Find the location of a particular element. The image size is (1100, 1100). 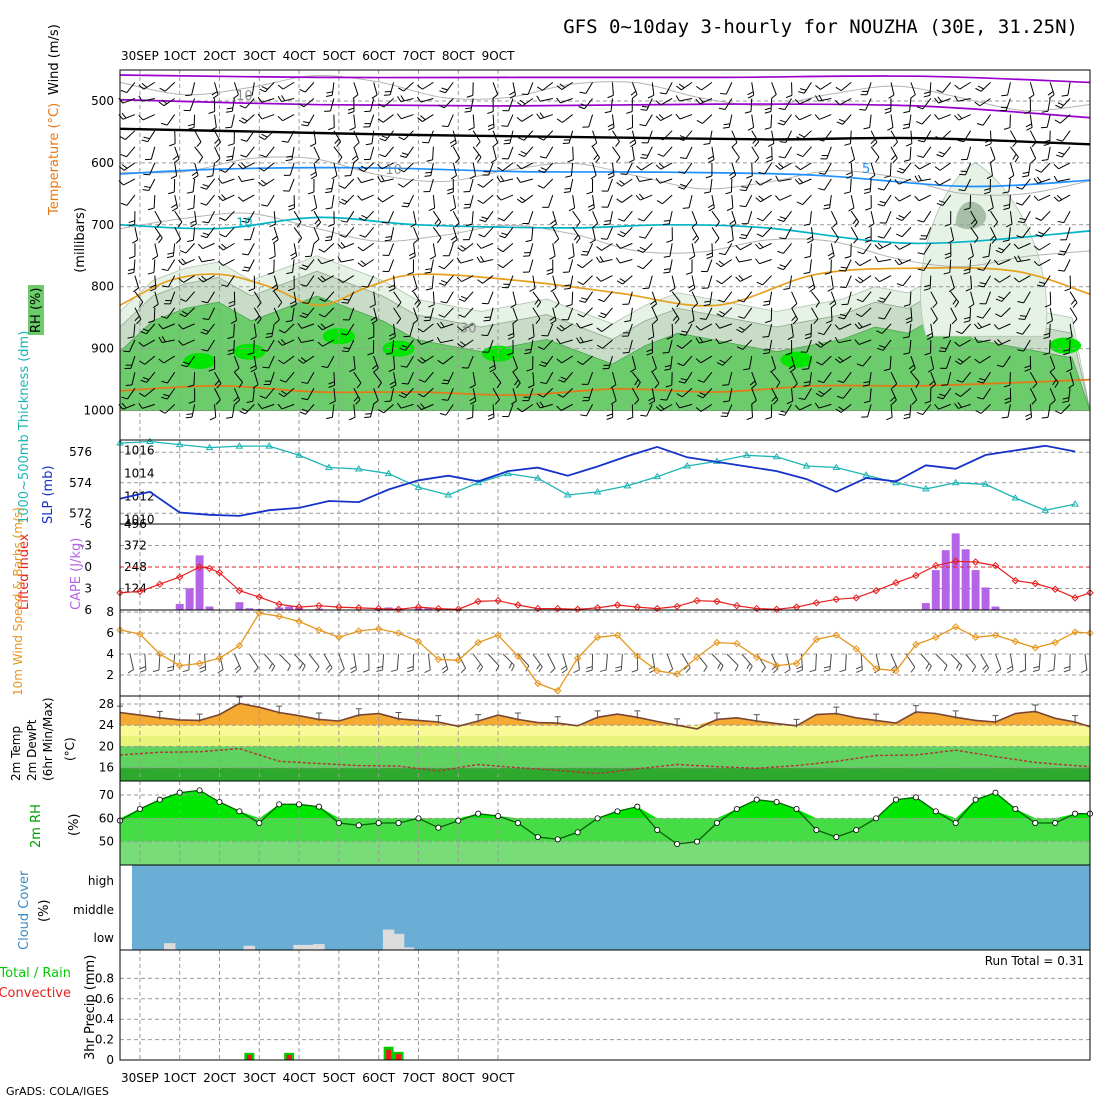

temp-maxmin-marker is located at coordinates (318, 716).